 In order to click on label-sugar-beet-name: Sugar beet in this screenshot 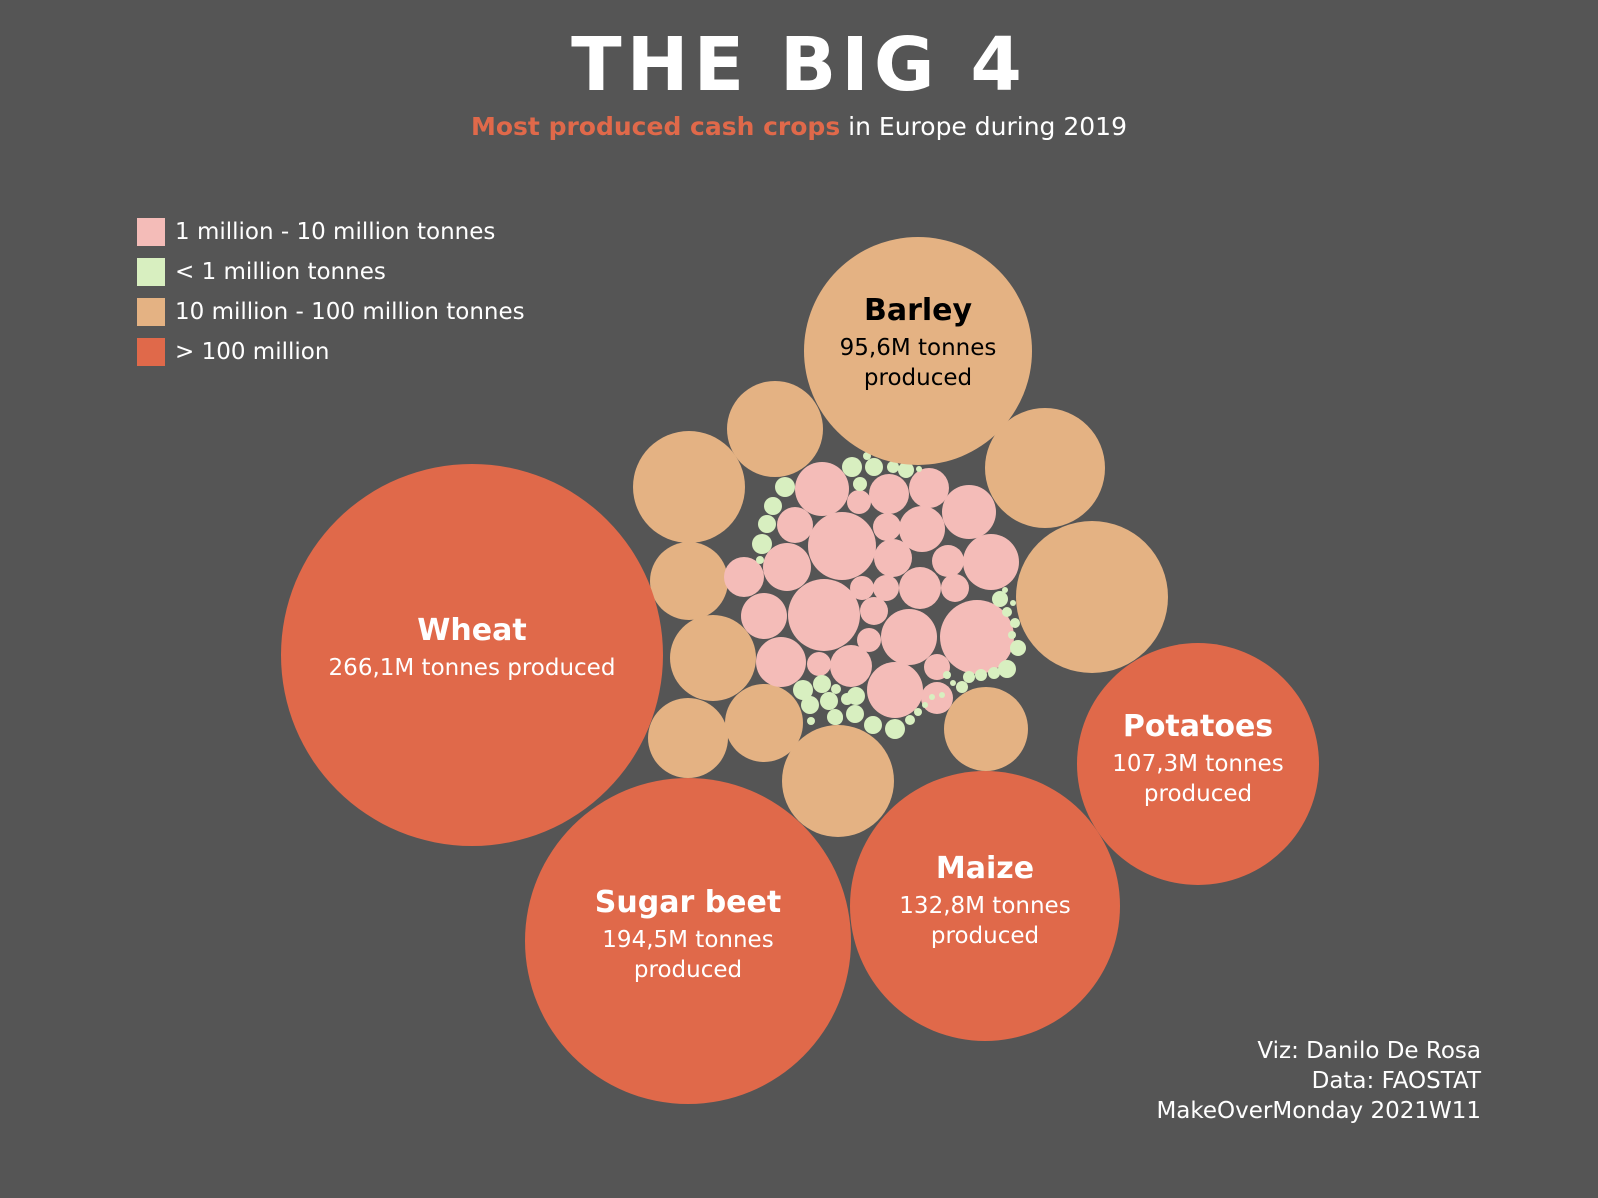, I will do `click(688, 902)`.